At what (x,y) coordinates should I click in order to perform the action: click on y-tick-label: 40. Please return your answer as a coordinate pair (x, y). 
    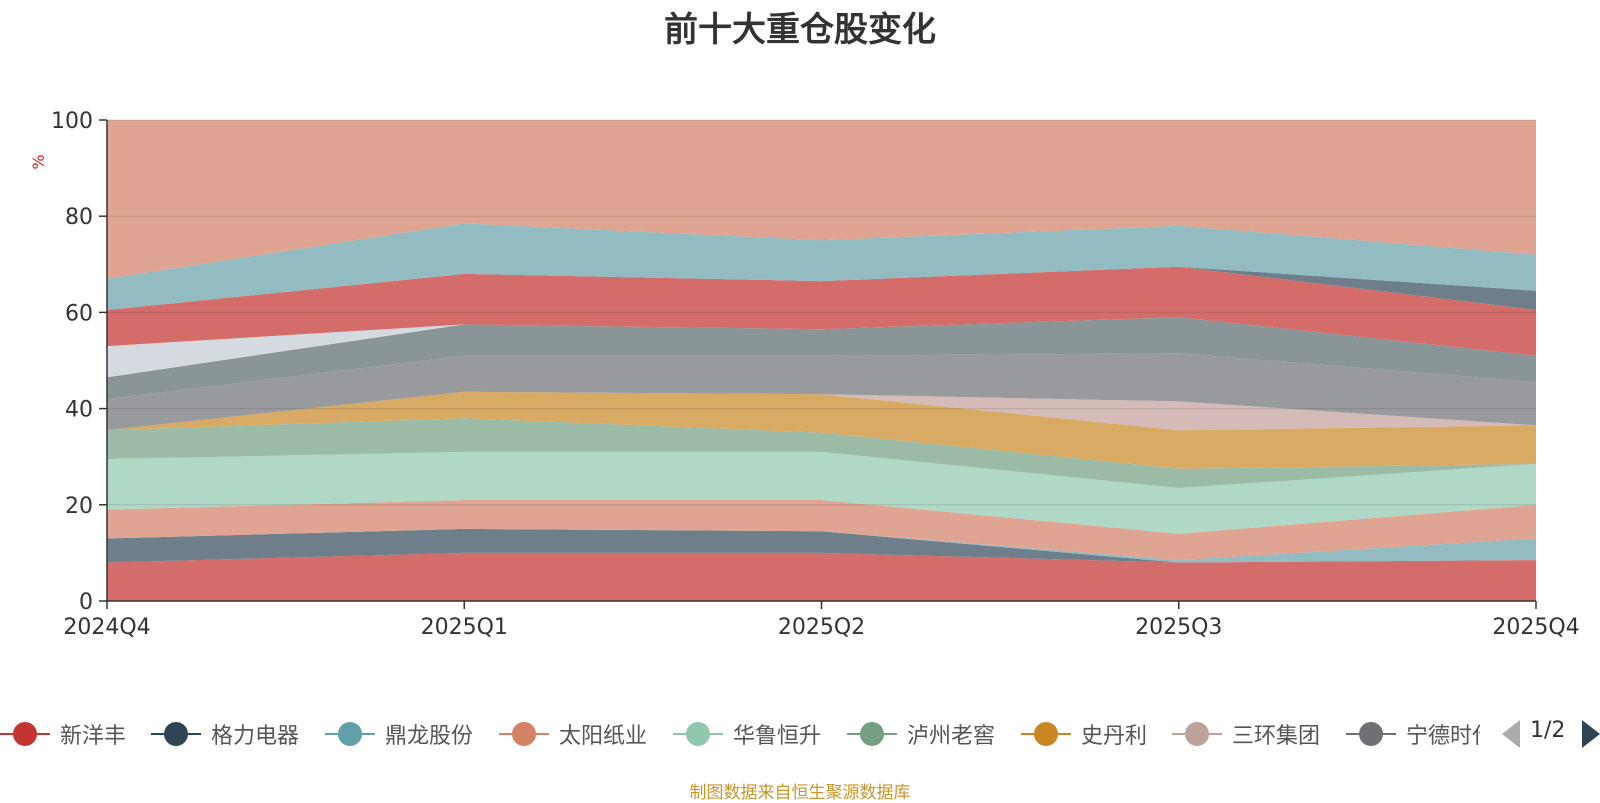
    Looking at the image, I should click on (79, 410).